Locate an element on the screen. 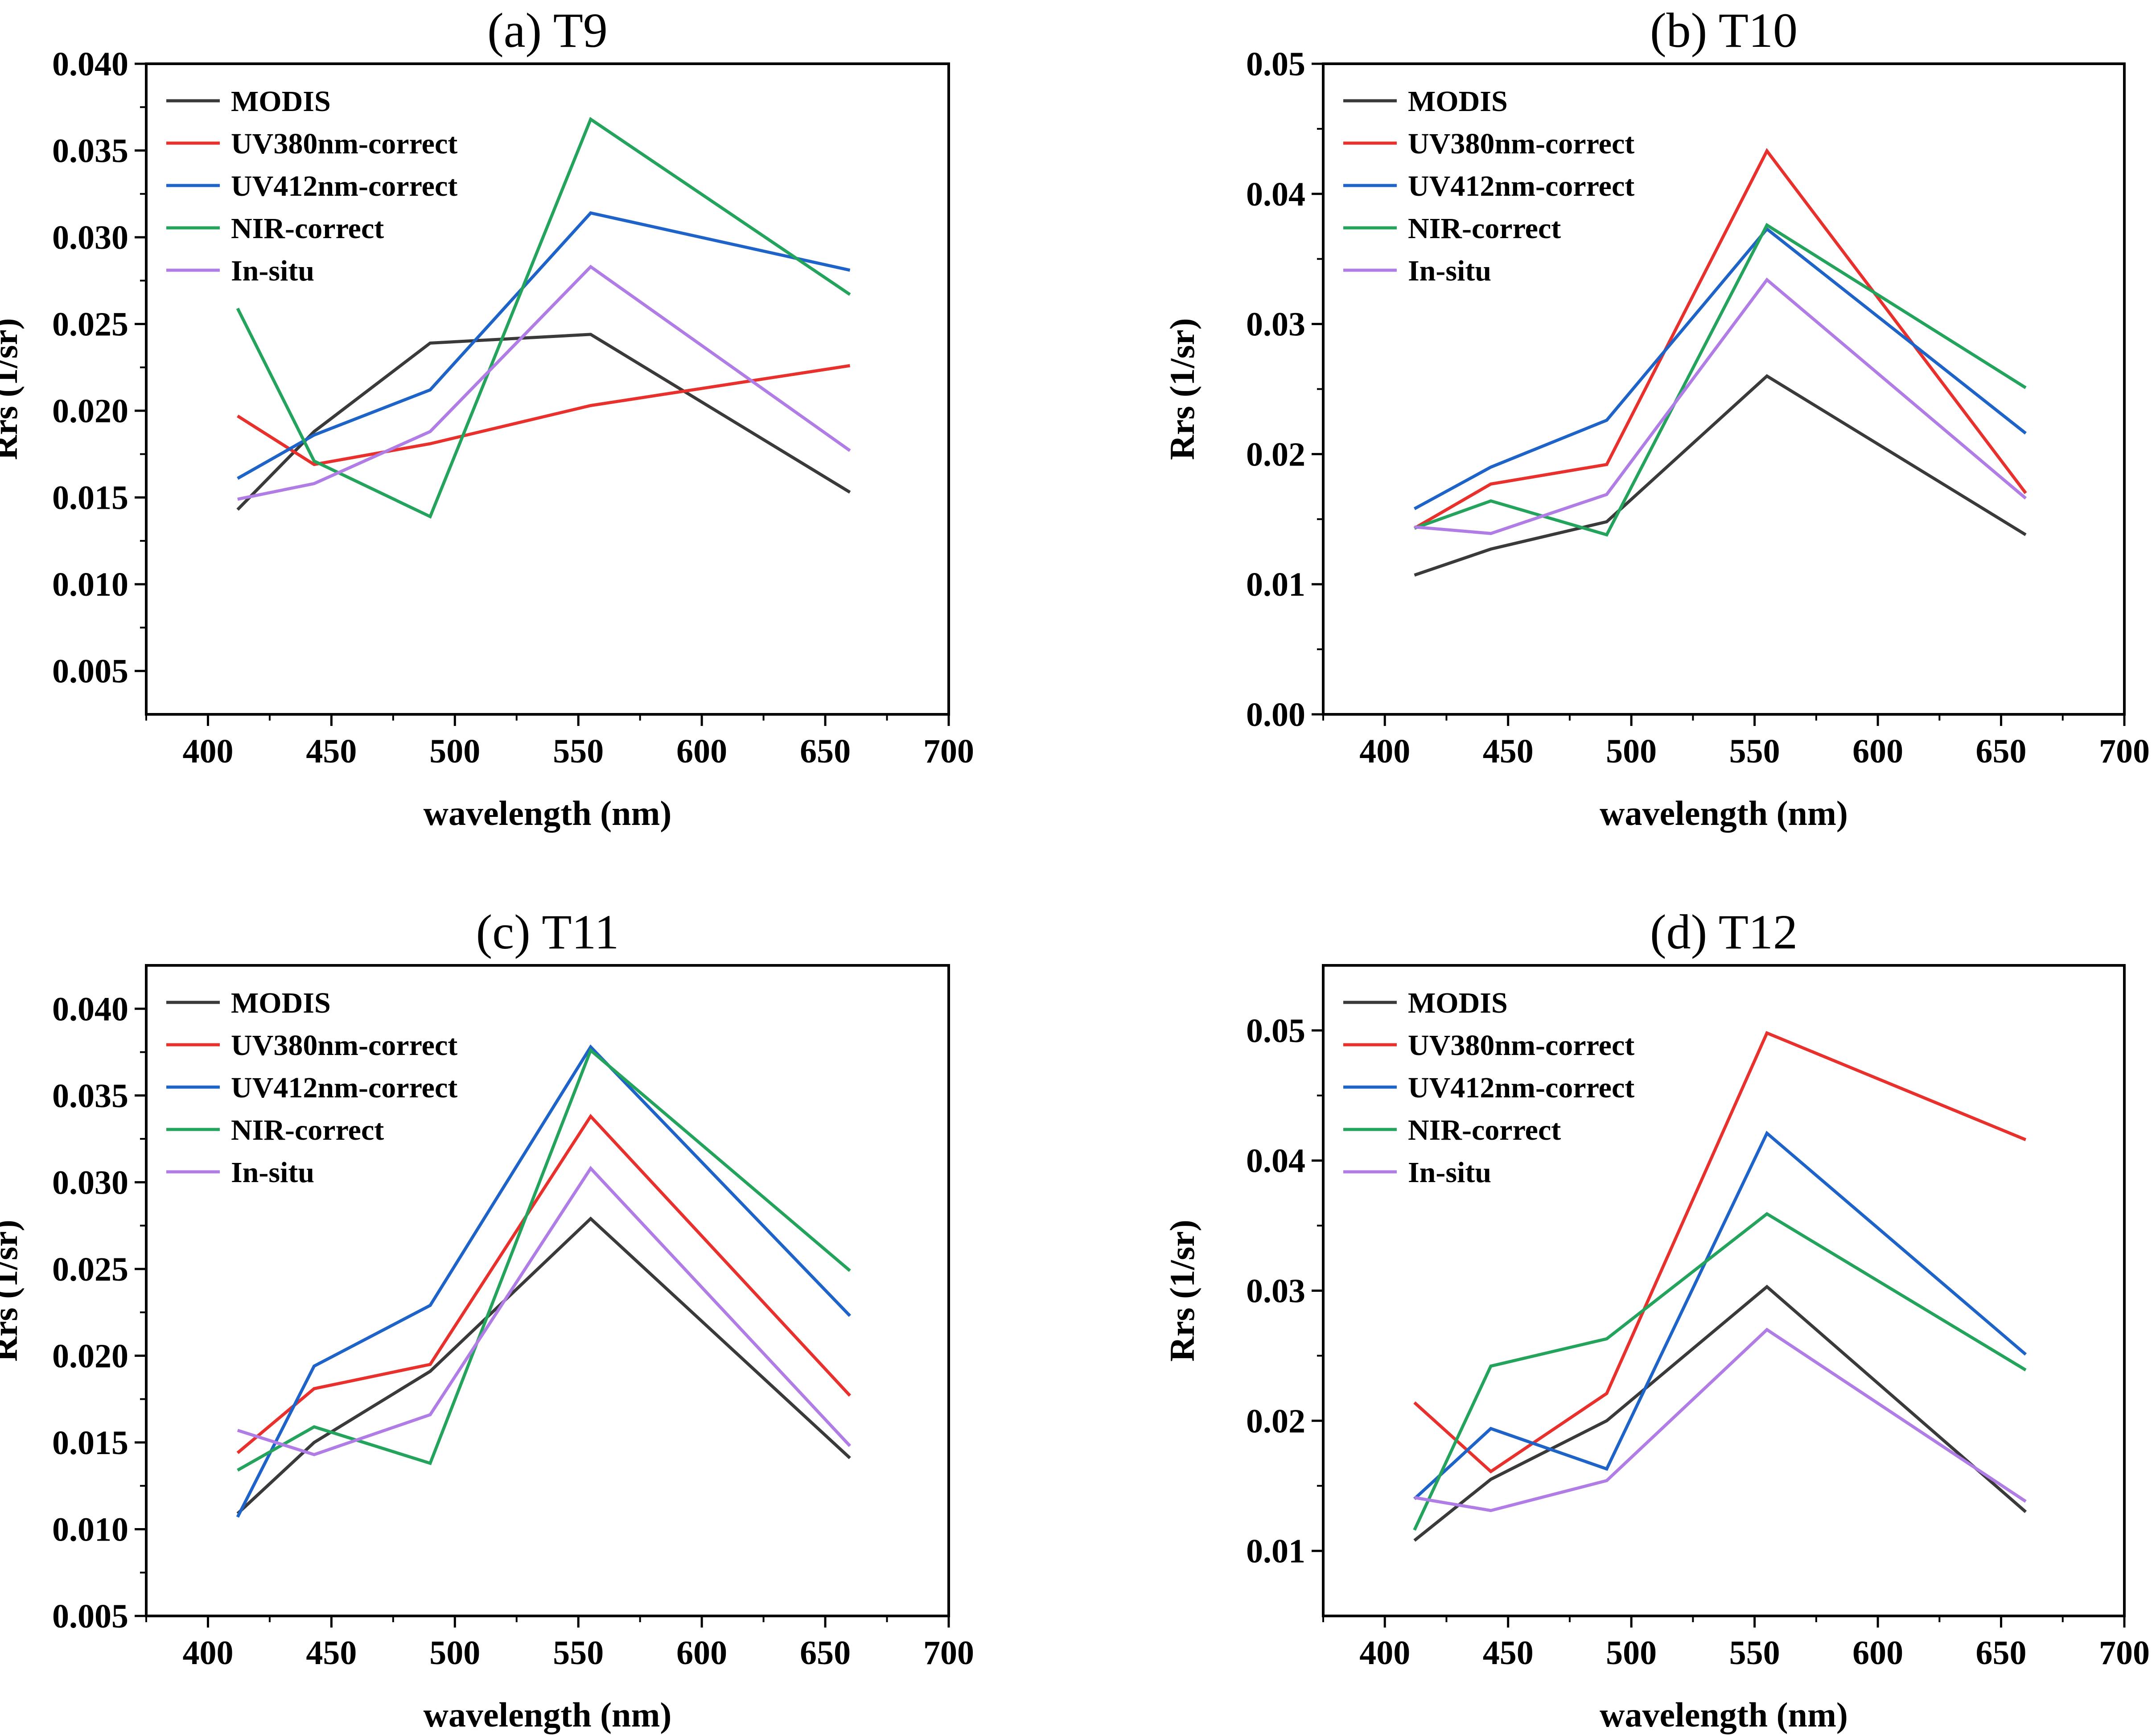  chart-title: (b) T10 is located at coordinates (1724, 31).